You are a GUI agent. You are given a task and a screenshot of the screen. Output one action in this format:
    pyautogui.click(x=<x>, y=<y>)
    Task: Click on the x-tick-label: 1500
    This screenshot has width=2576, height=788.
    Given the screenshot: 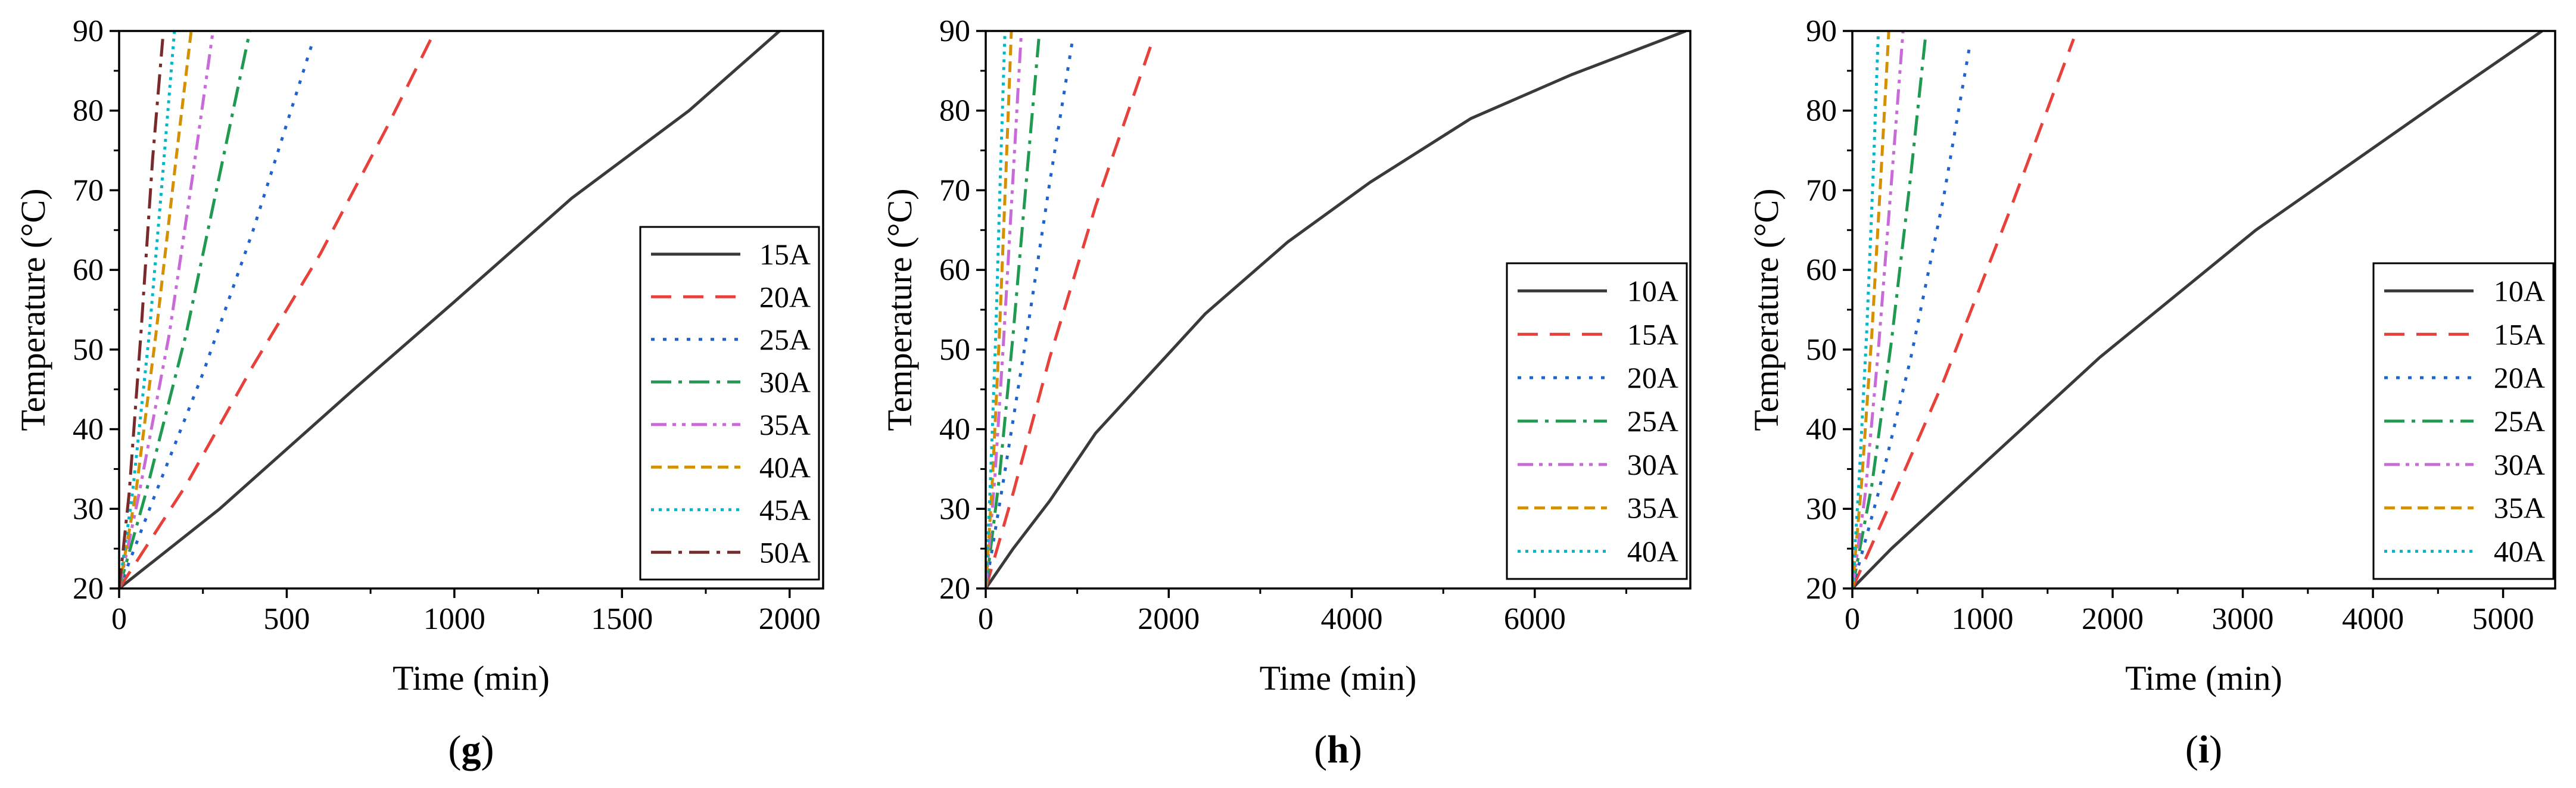 What is the action you would take?
    pyautogui.click(x=622, y=619)
    